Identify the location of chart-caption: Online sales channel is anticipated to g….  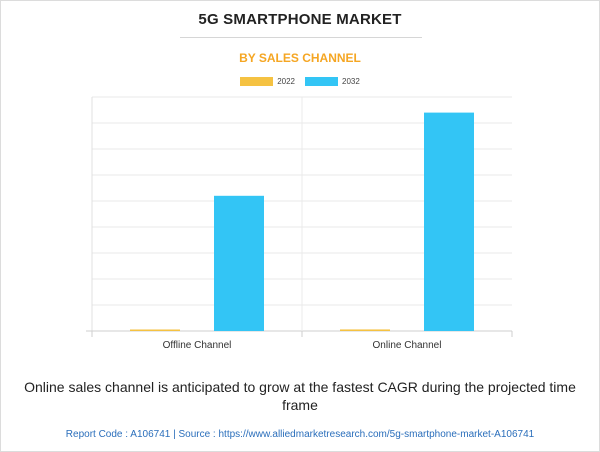
(300, 396).